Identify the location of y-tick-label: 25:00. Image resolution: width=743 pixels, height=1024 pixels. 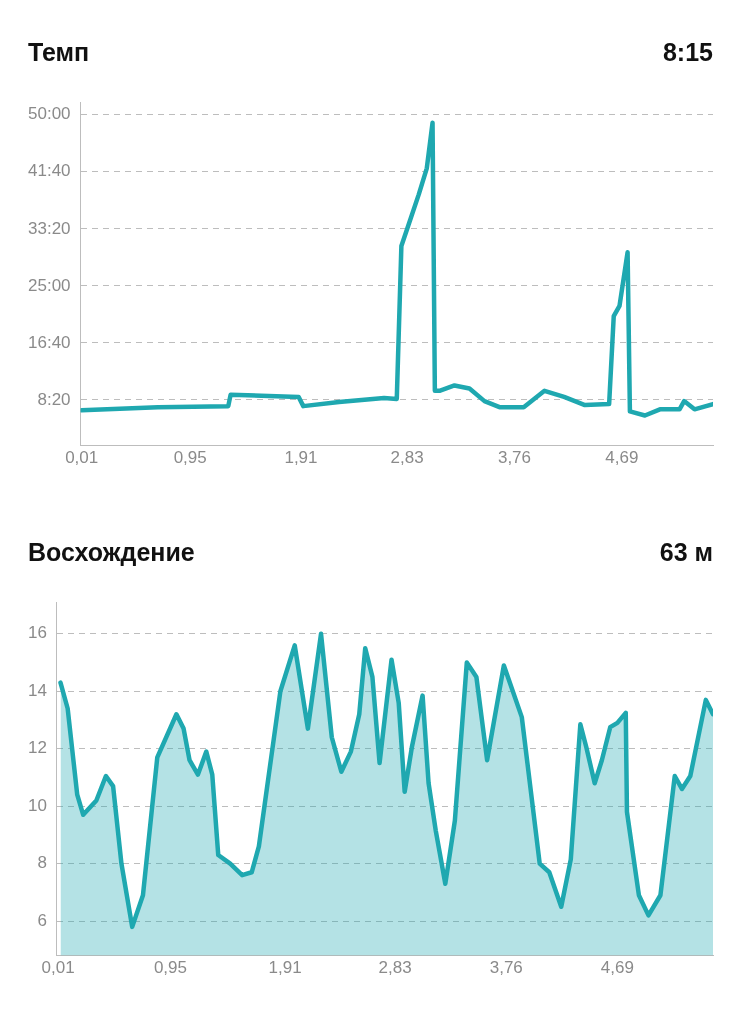
(49, 285).